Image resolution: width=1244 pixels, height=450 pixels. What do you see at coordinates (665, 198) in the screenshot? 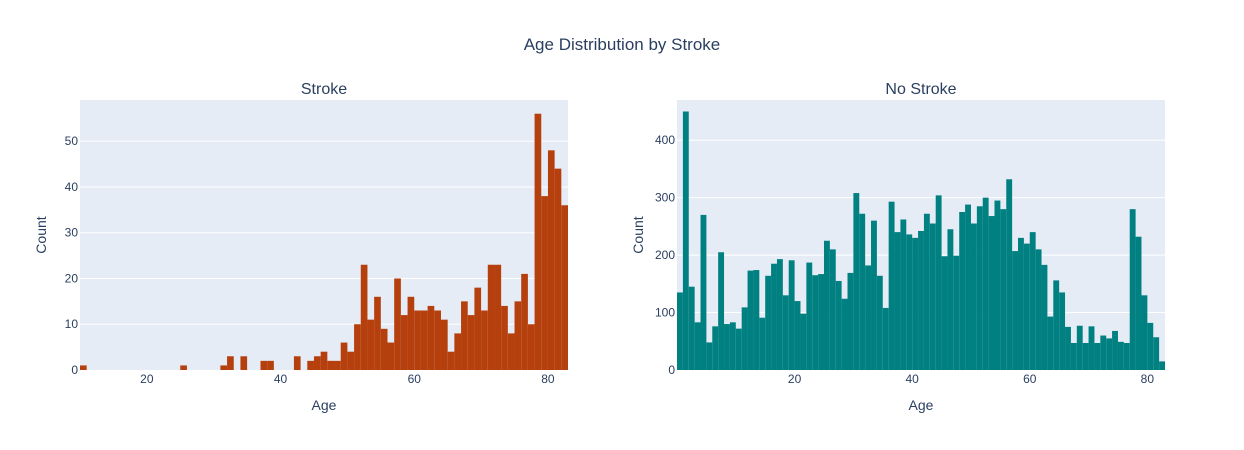
I see `y-tick-label: 300` at bounding box center [665, 198].